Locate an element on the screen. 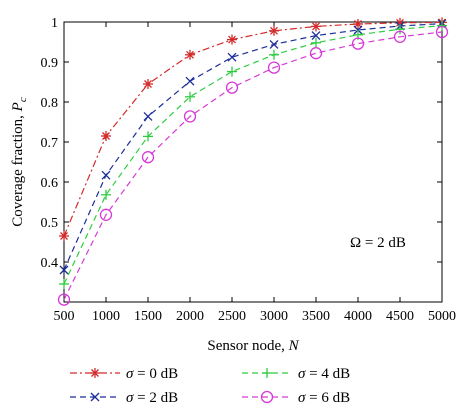 This screenshot has height=416, width=474. x-axis-label-var: N is located at coordinates (294, 346).